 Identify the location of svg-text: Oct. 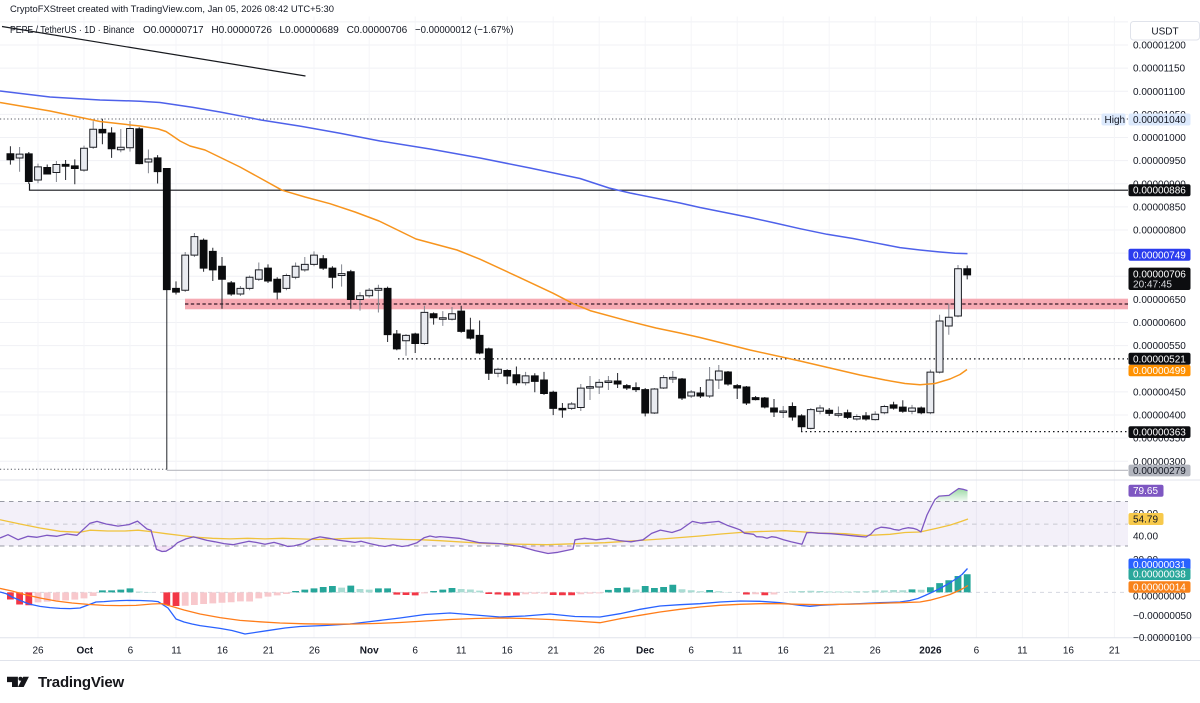
(84, 651).